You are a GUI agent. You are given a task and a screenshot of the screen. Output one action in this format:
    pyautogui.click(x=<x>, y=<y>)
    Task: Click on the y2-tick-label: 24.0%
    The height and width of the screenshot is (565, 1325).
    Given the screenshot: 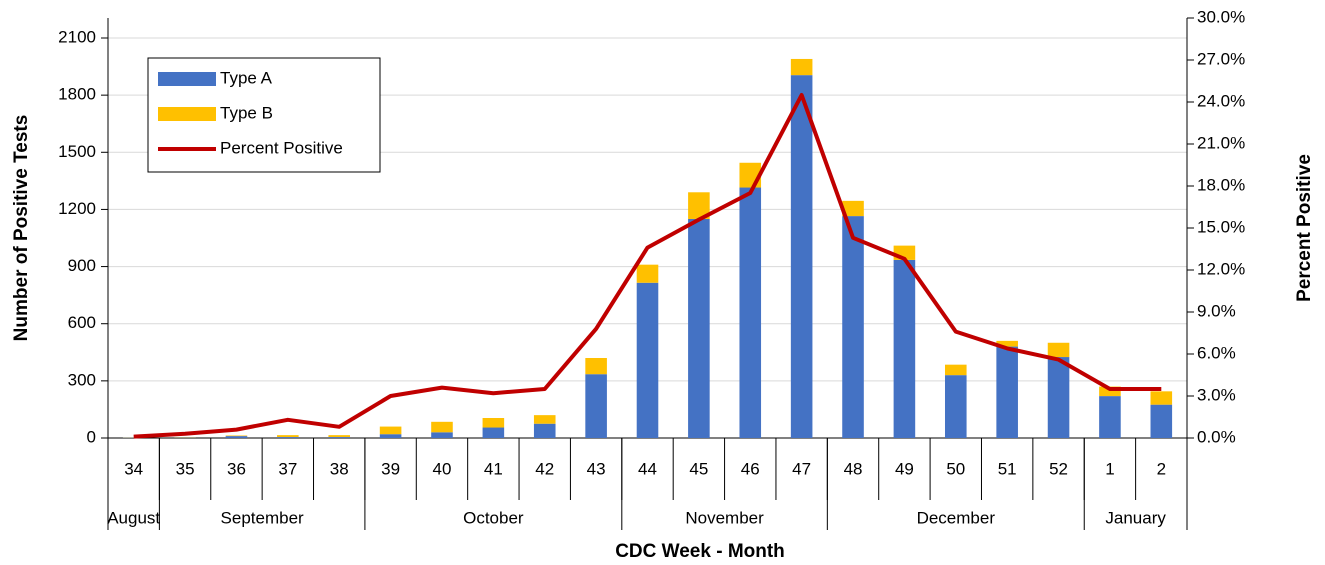 What is the action you would take?
    pyautogui.click(x=1221, y=100)
    